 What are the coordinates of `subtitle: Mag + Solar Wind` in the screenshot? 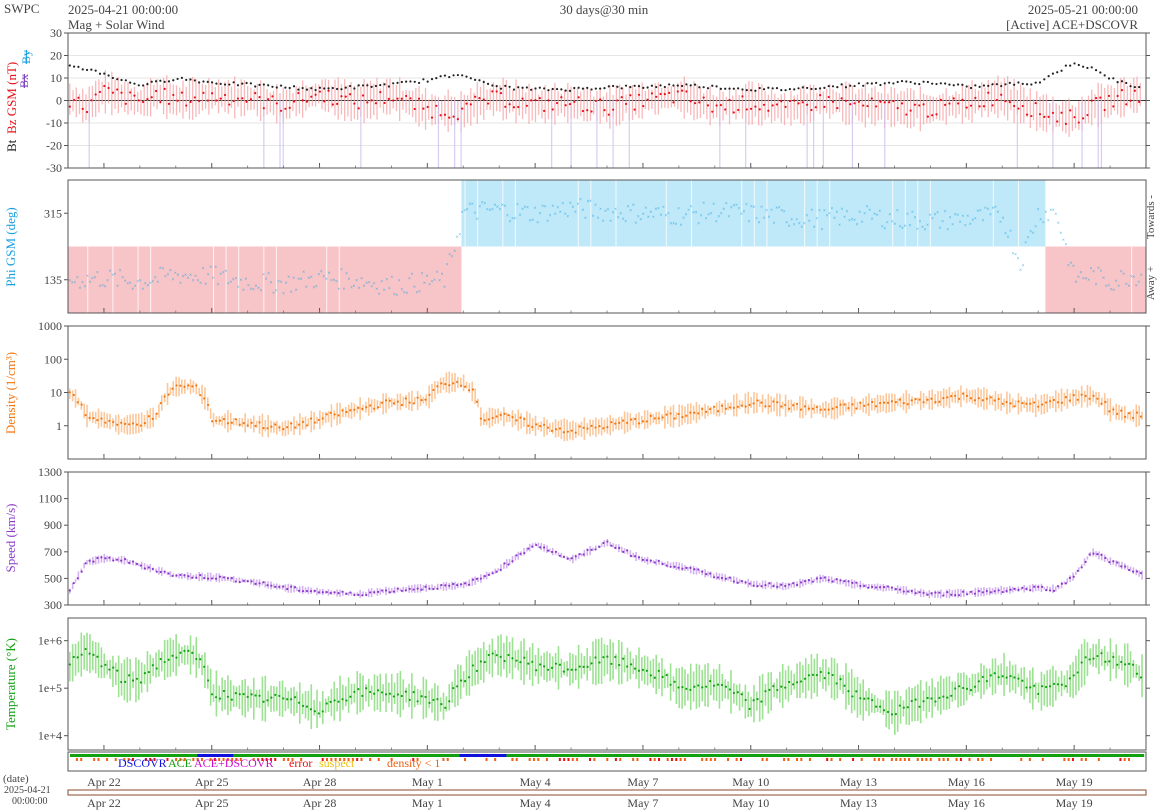 It's located at (116, 24).